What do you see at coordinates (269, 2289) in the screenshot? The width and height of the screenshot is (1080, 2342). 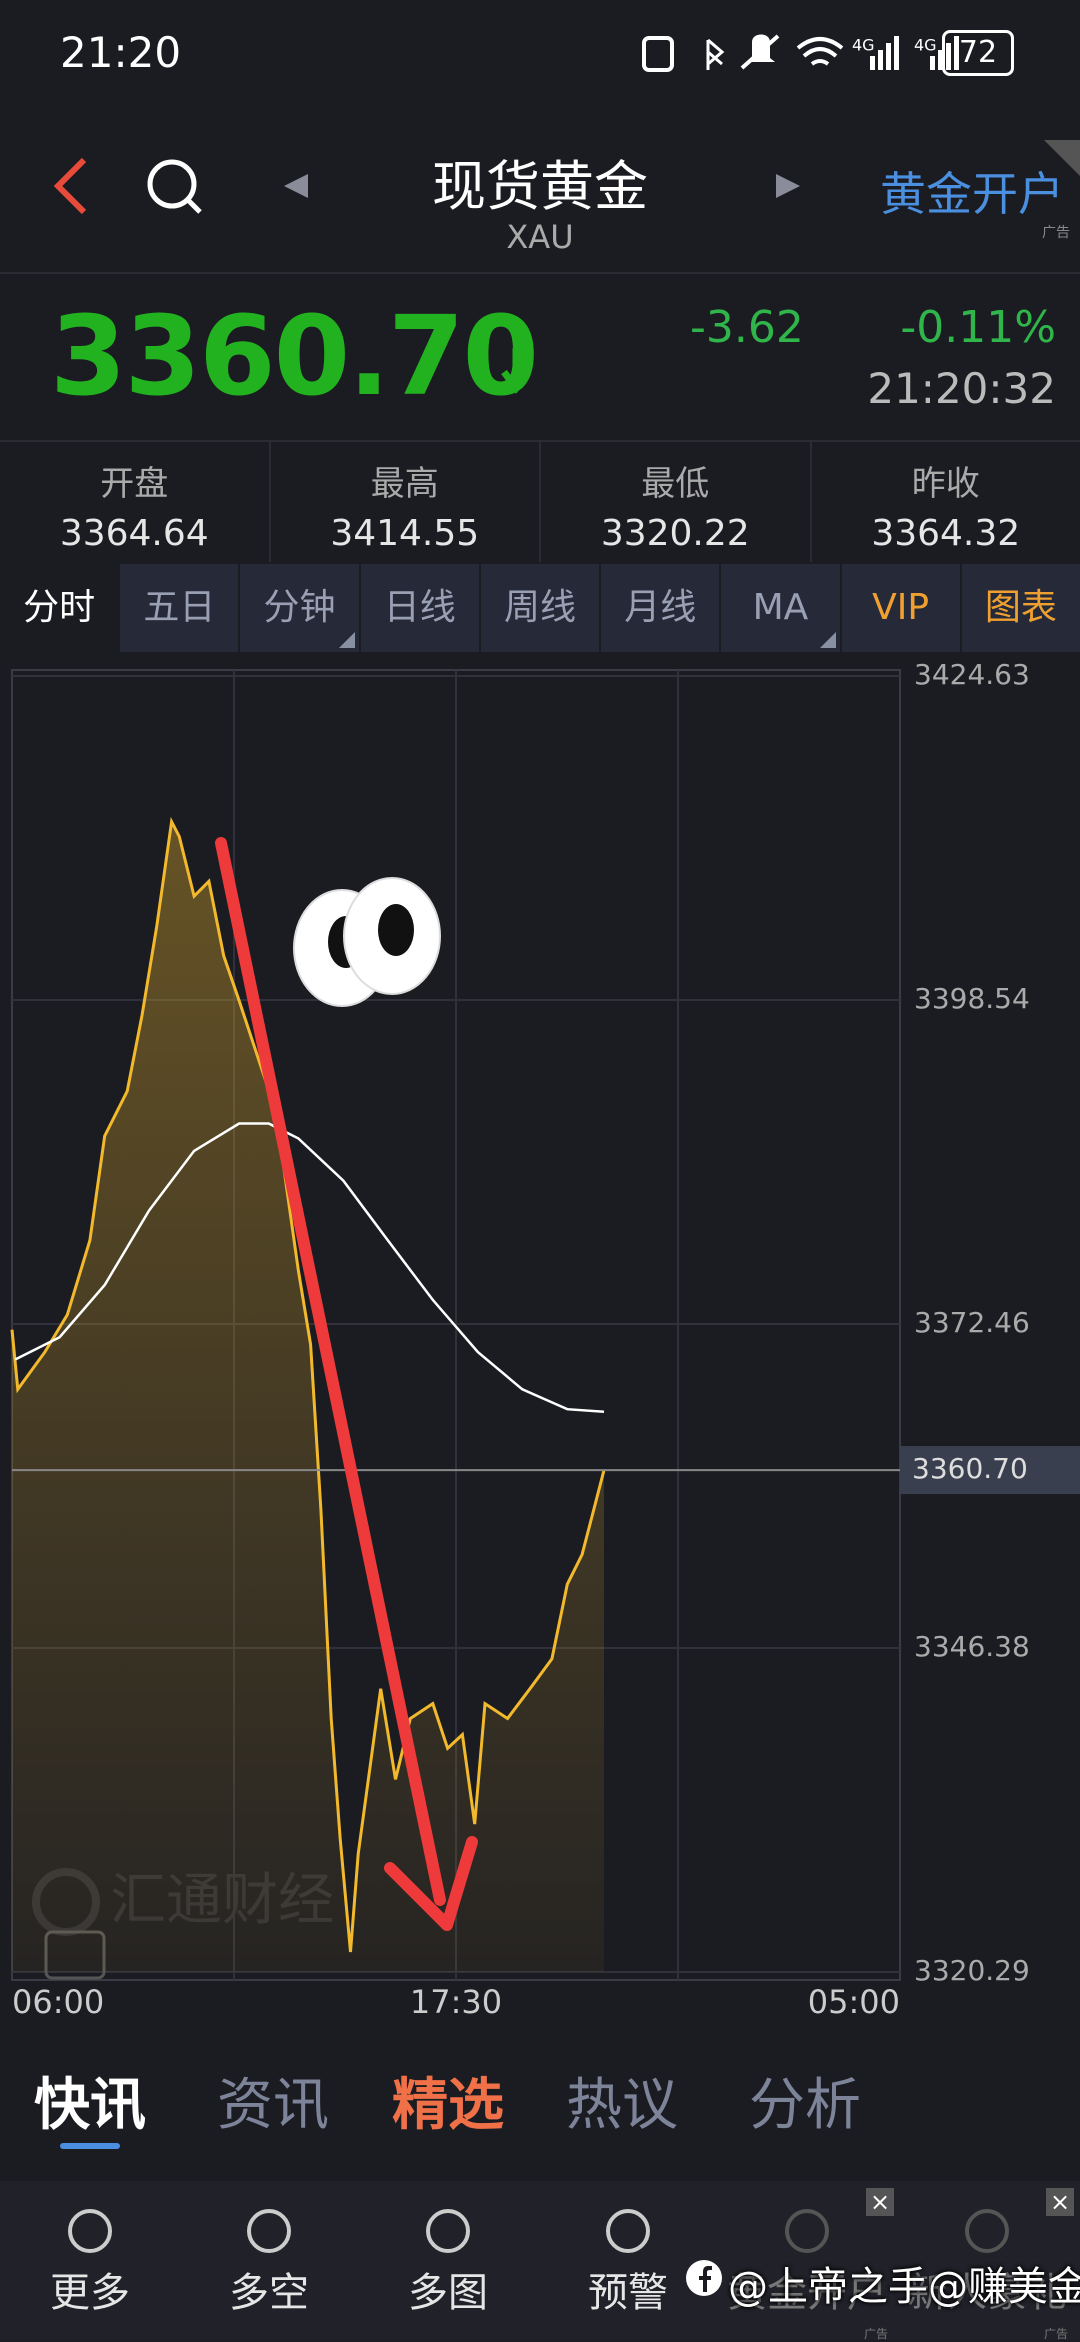 I see `nav-item: 多空` at bounding box center [269, 2289].